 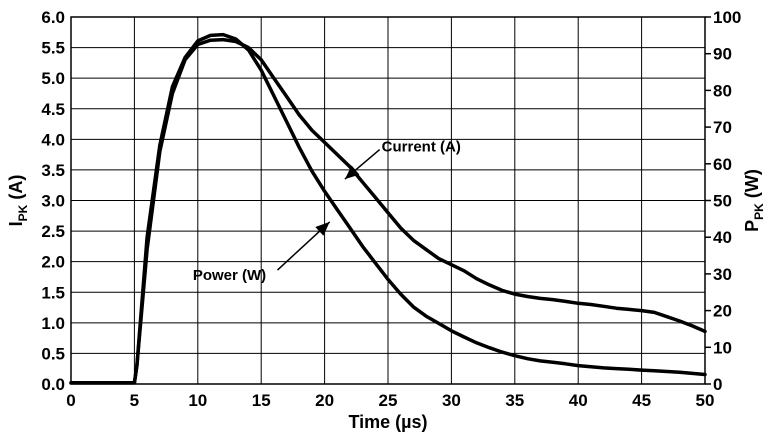 What do you see at coordinates (722, 164) in the screenshot?
I see `y-right-tick-label: 60` at bounding box center [722, 164].